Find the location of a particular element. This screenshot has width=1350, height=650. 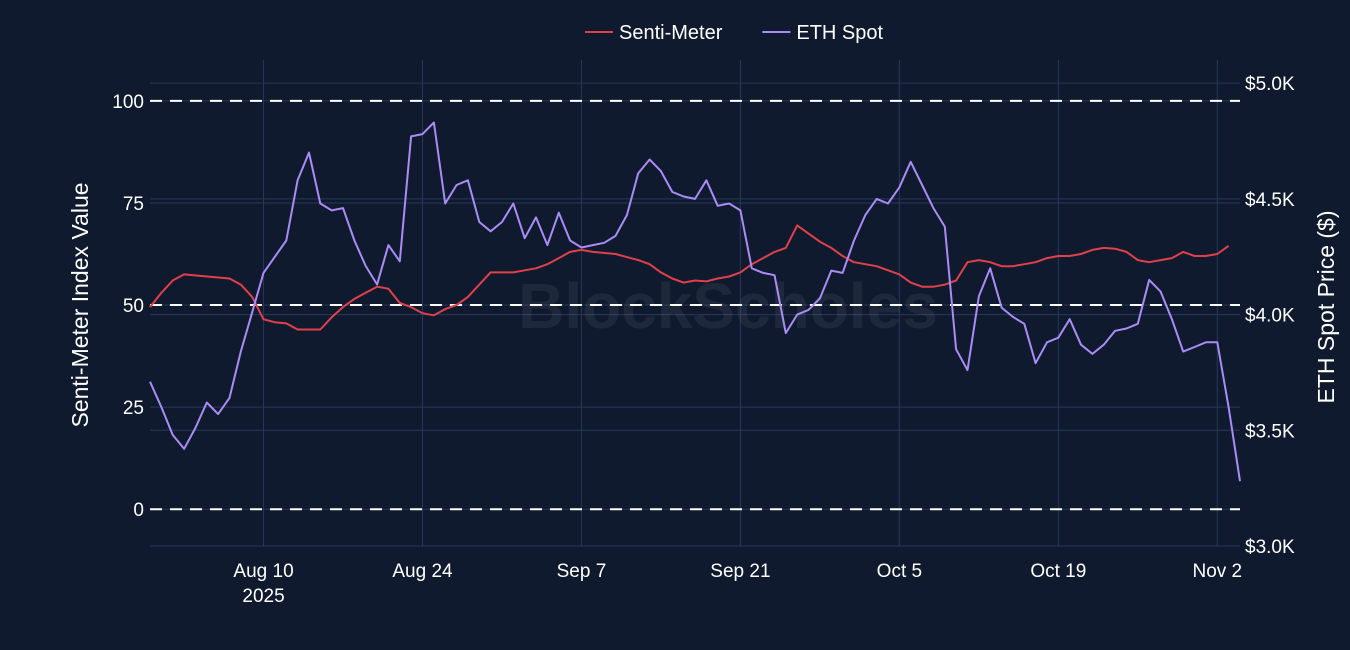

series-line-senti-meter is located at coordinates (689, 277).